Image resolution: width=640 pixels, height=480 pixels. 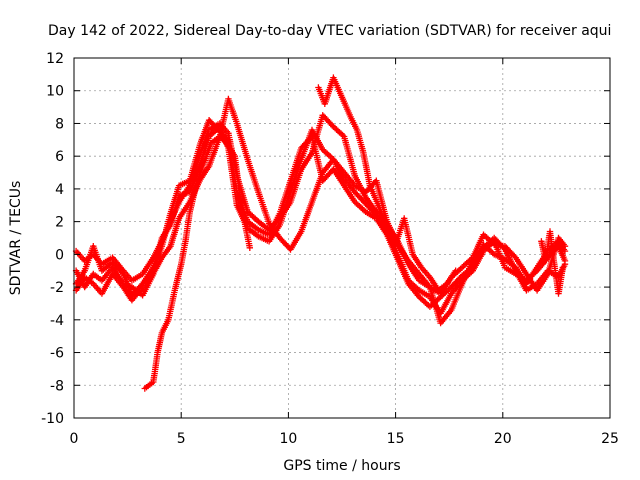 I want to click on y-tick-label: 8, so click(x=59, y=124).